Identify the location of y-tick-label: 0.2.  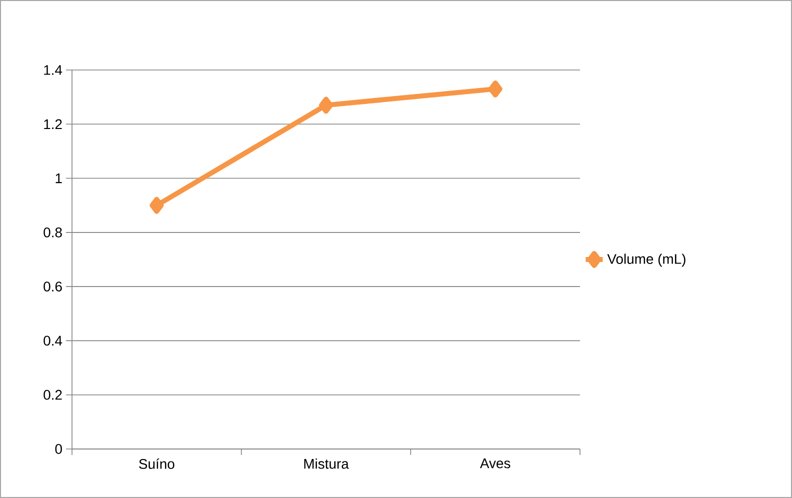
(53, 395).